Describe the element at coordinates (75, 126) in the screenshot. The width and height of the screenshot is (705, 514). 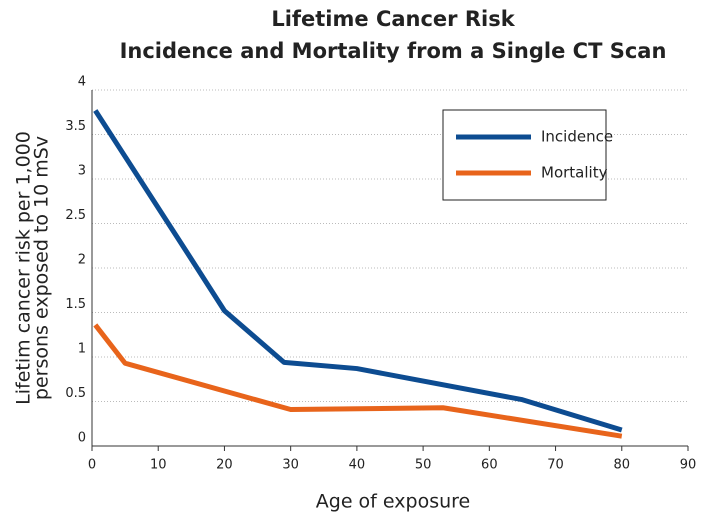
I see `y-tick-label: 3.5` at that location.